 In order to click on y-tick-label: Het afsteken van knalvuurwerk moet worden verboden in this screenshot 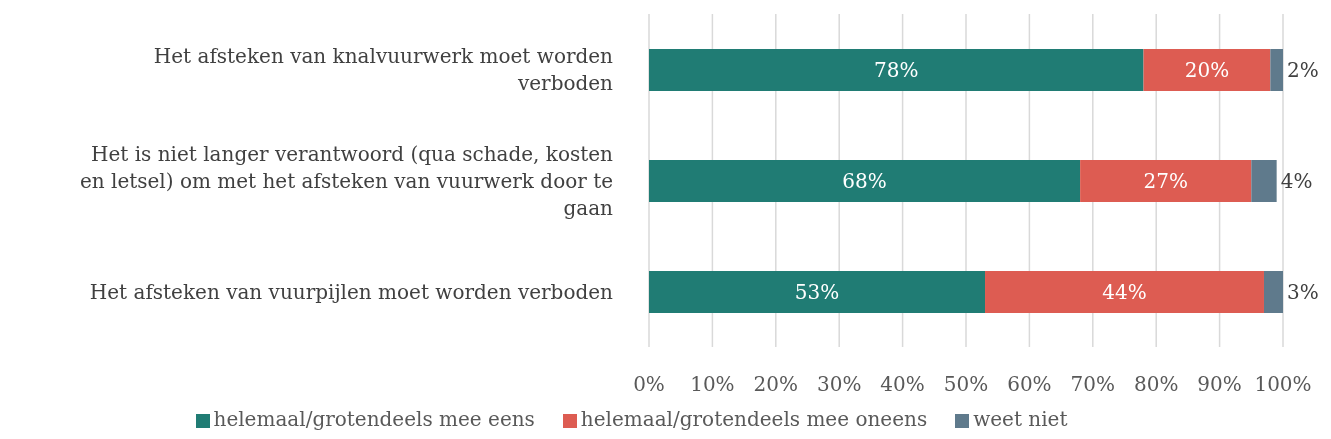, I will do `click(383, 69)`.